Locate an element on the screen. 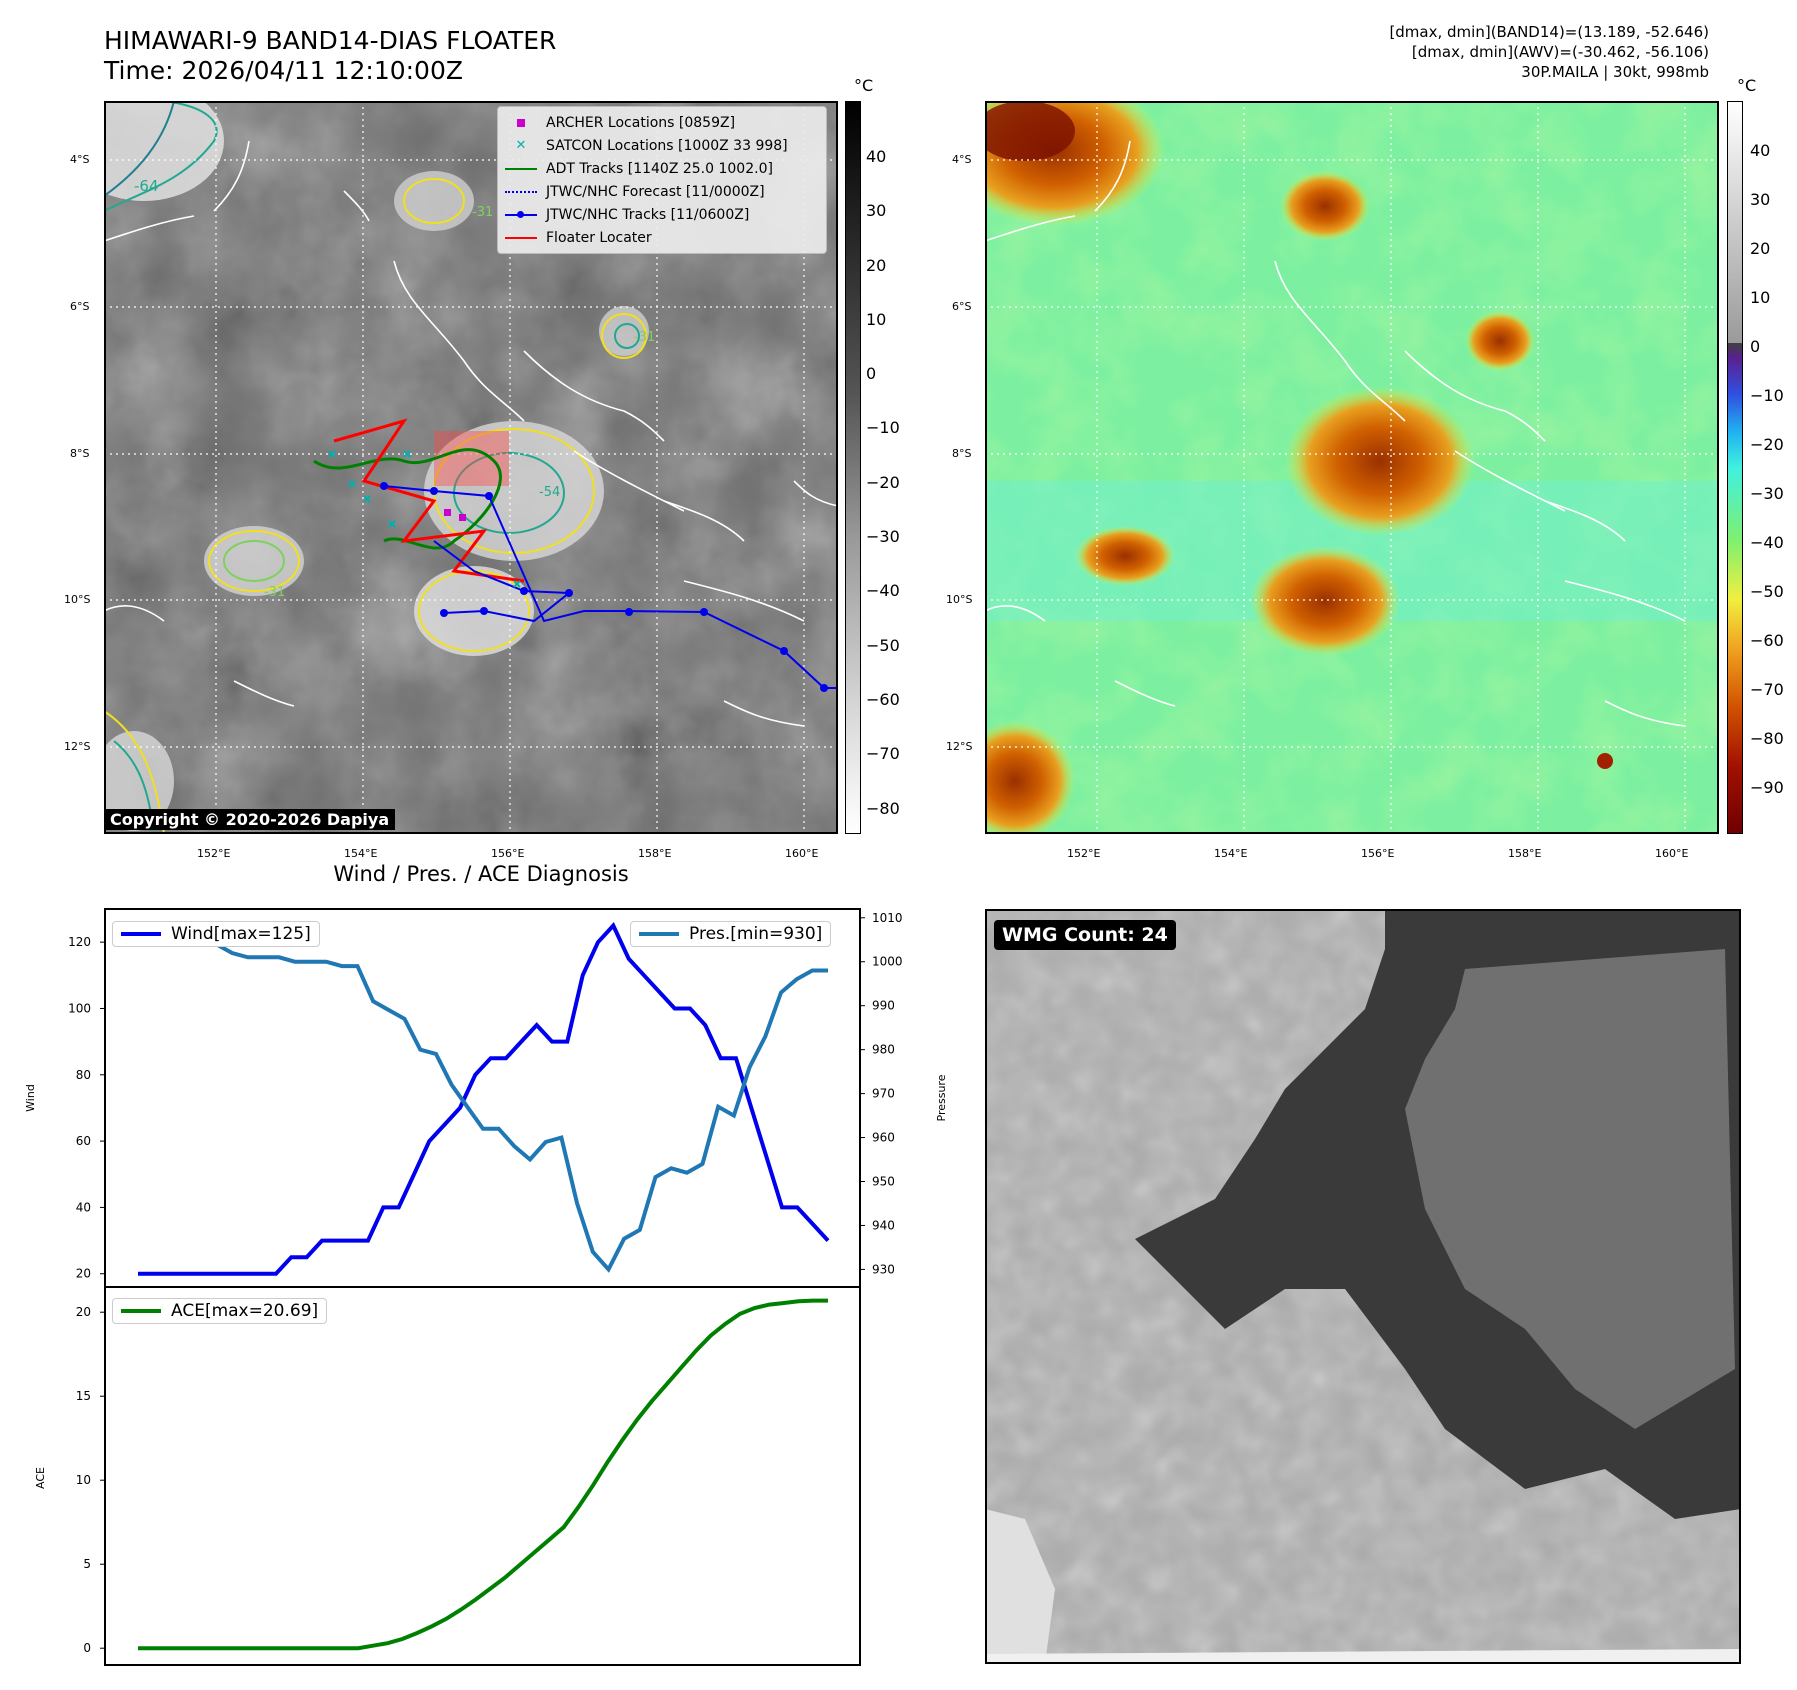 The image size is (1797, 1690). wind-legend-label: Wind[max=125] is located at coordinates (241, 934).